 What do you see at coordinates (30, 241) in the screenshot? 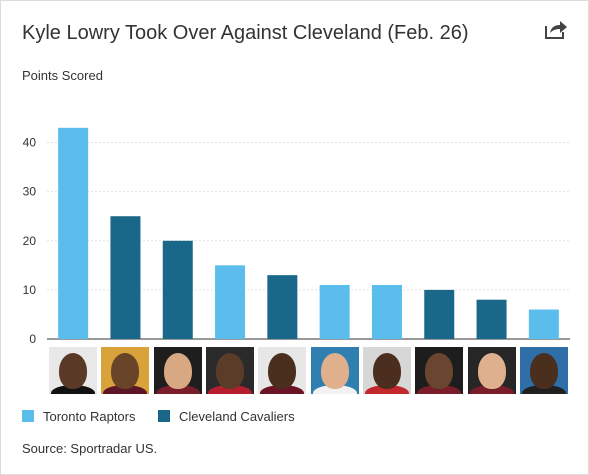
I see `y-tick-label: 20` at bounding box center [30, 241].